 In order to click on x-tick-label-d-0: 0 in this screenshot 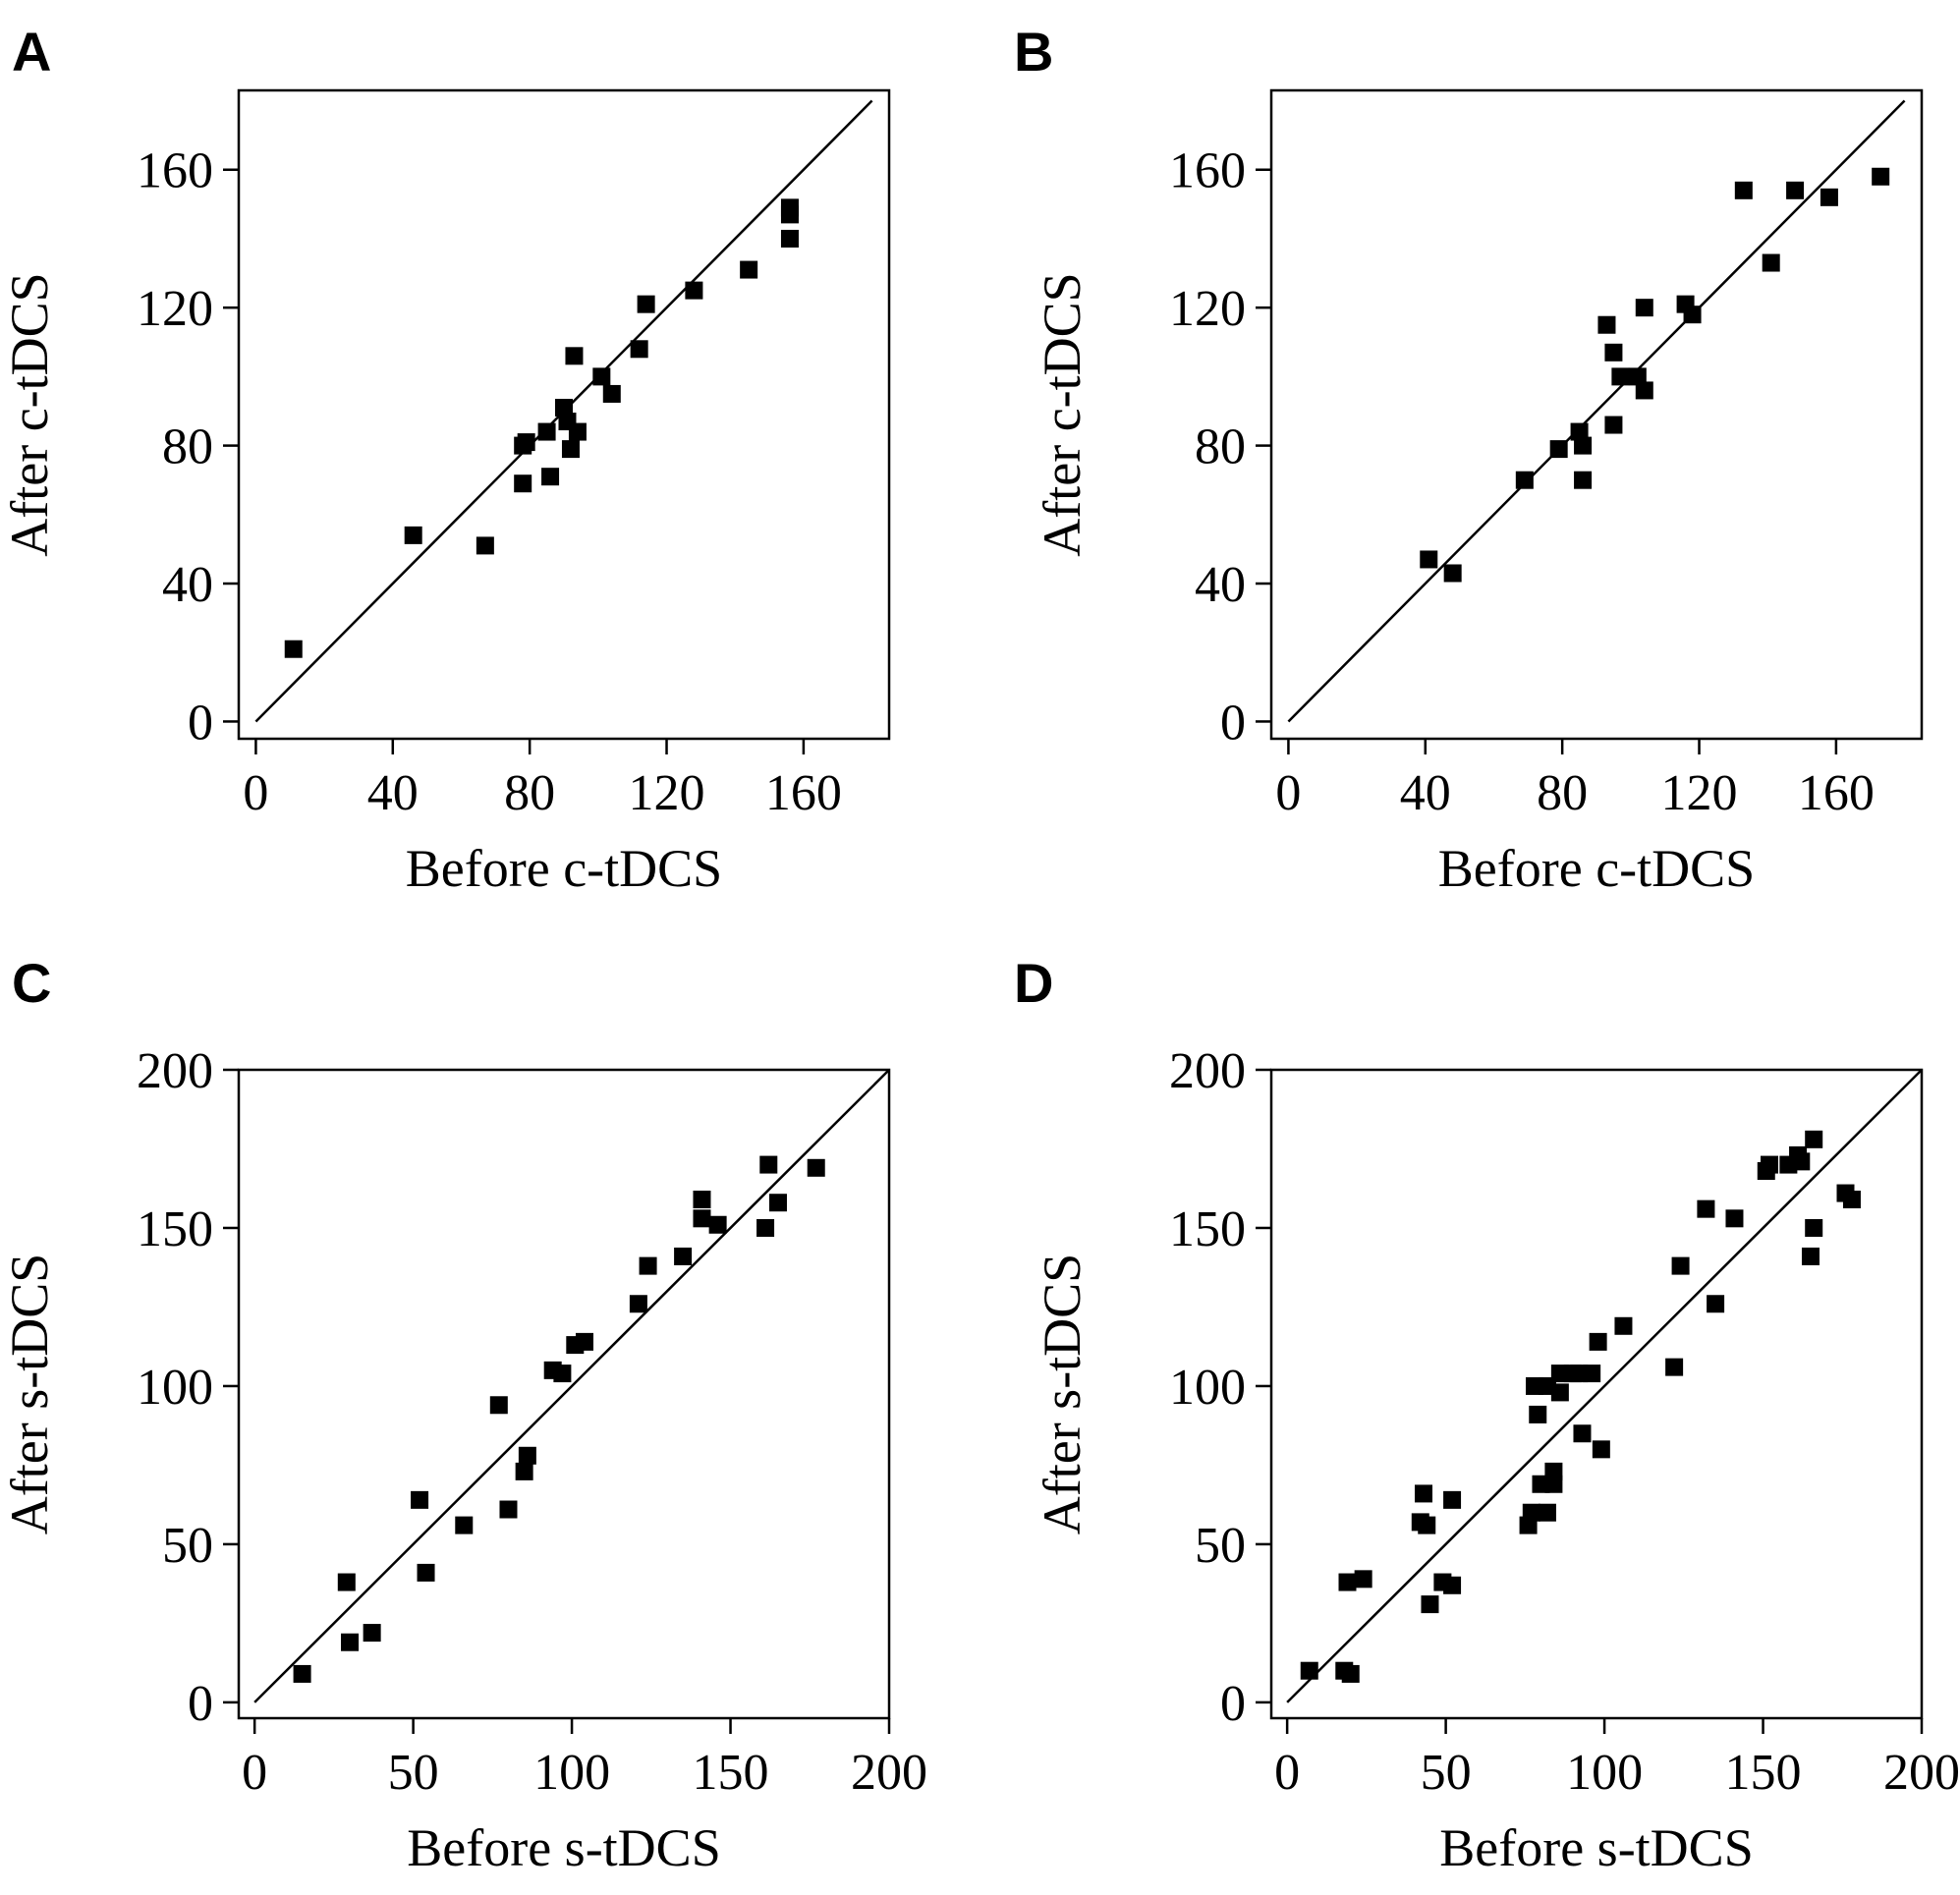, I will do `click(1287, 1773)`.